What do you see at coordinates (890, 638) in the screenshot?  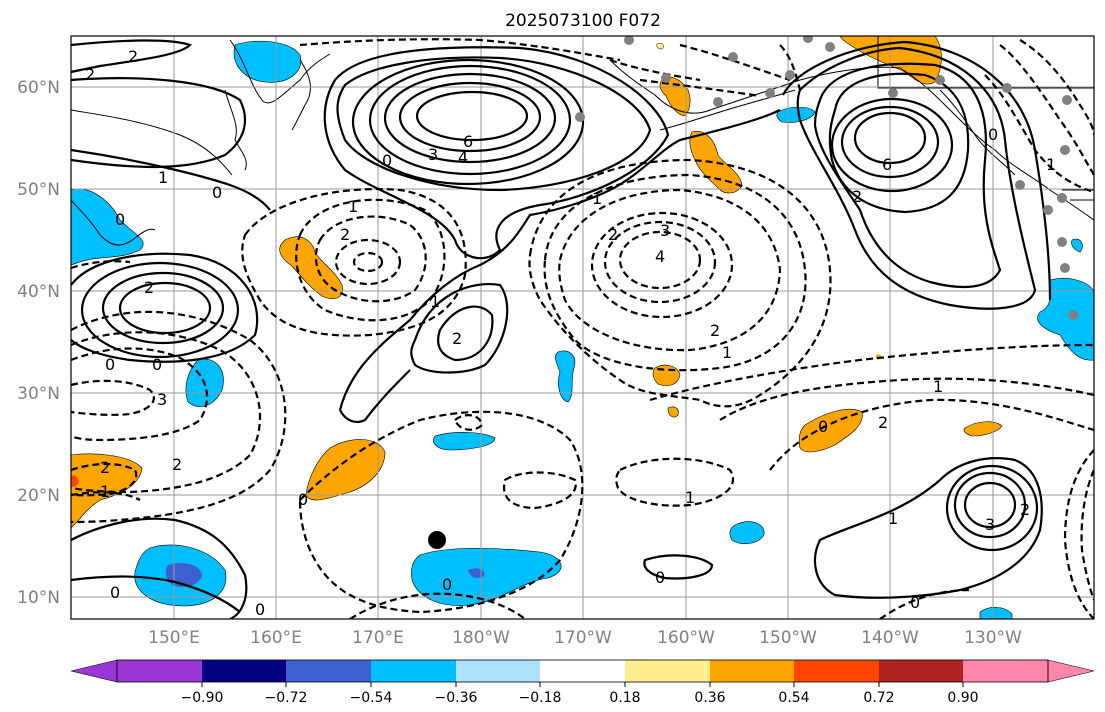 I see `lon-label: 140°W` at bounding box center [890, 638].